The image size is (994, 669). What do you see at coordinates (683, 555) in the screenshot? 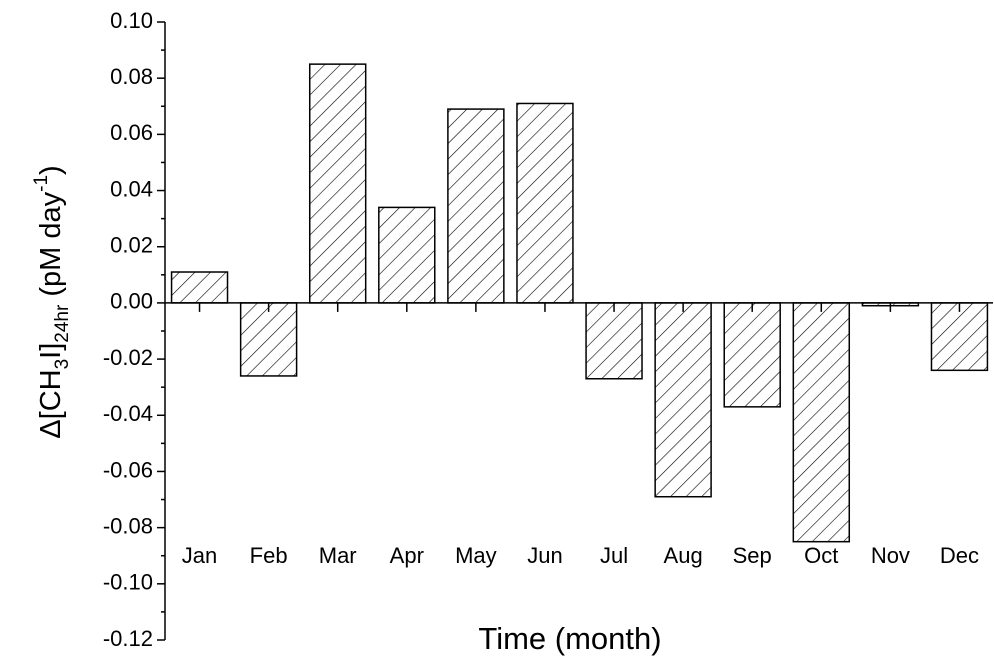
I see `x-tick-label: Aug` at bounding box center [683, 555].